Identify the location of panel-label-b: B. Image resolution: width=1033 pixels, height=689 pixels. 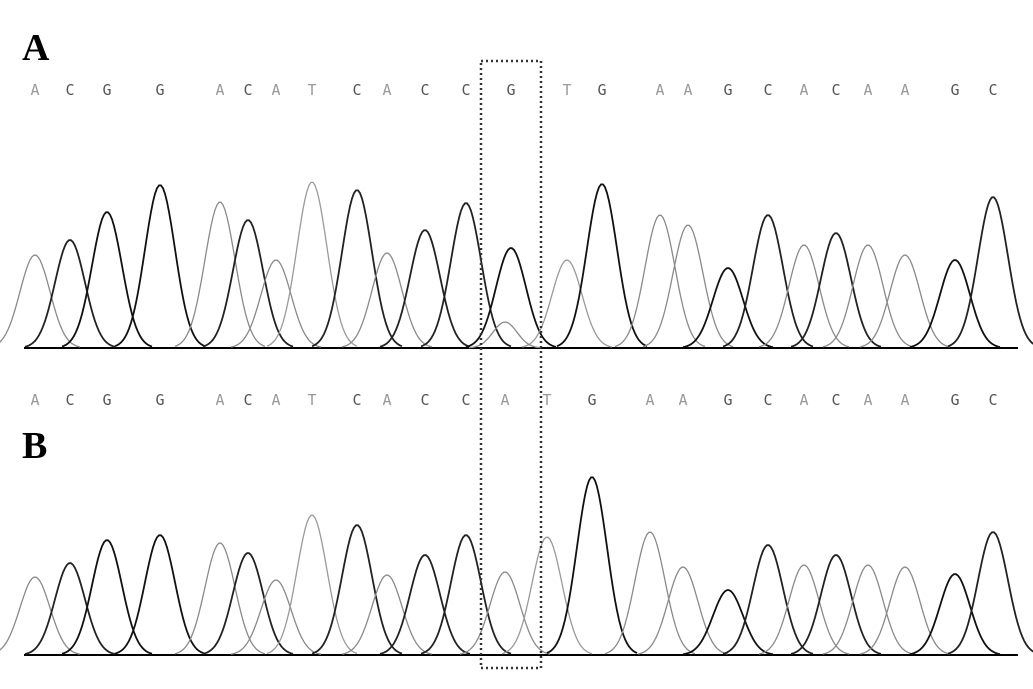
(35, 446).